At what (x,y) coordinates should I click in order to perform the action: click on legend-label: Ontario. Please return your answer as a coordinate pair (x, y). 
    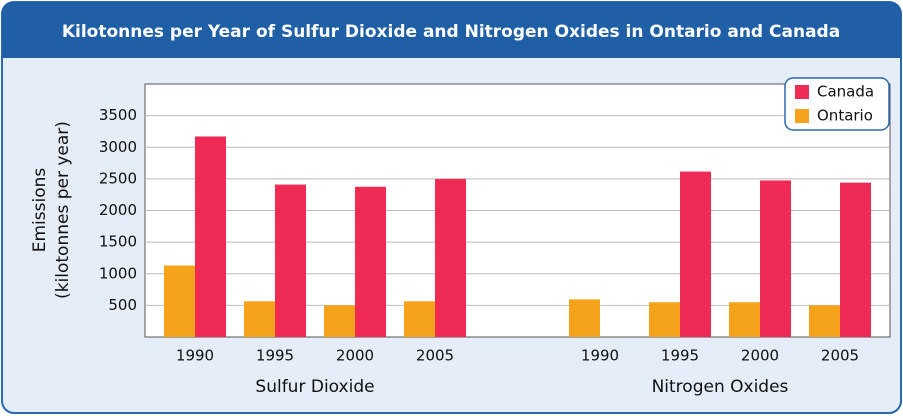
    Looking at the image, I should click on (845, 116).